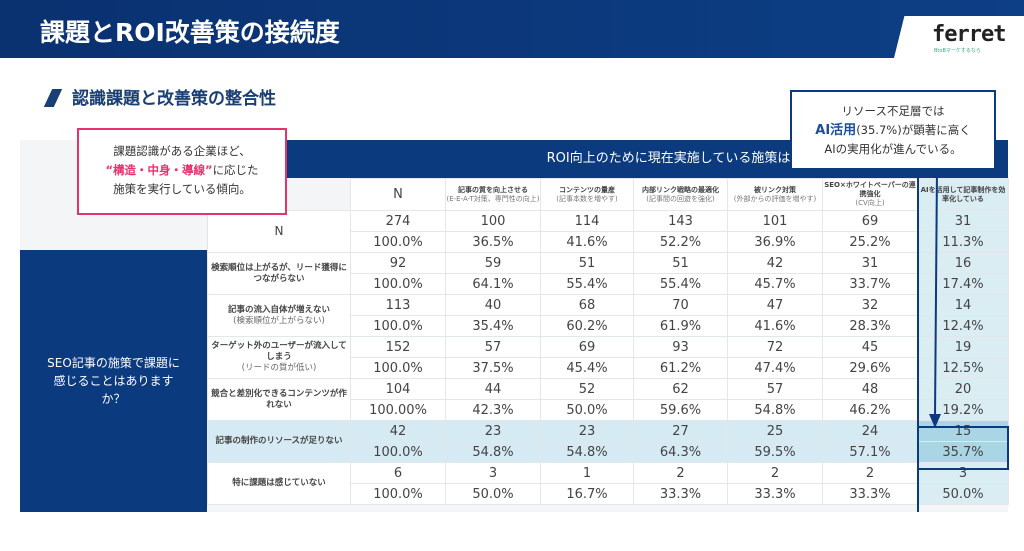 The width and height of the screenshot is (1024, 551). What do you see at coordinates (493, 242) in the screenshot?
I see `percent-cell: 36.5%` at bounding box center [493, 242].